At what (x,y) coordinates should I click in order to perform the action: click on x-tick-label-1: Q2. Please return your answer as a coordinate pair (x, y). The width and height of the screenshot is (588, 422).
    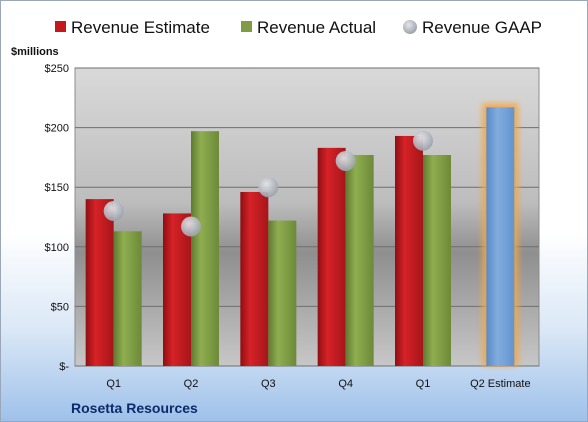
    Looking at the image, I should click on (191, 384).